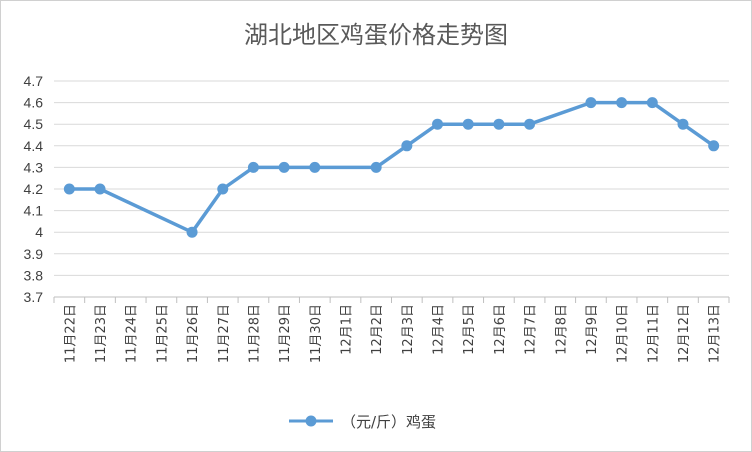  Describe the element at coordinates (346, 329) in the screenshot. I see `x-tick-label: 12月1日` at that location.